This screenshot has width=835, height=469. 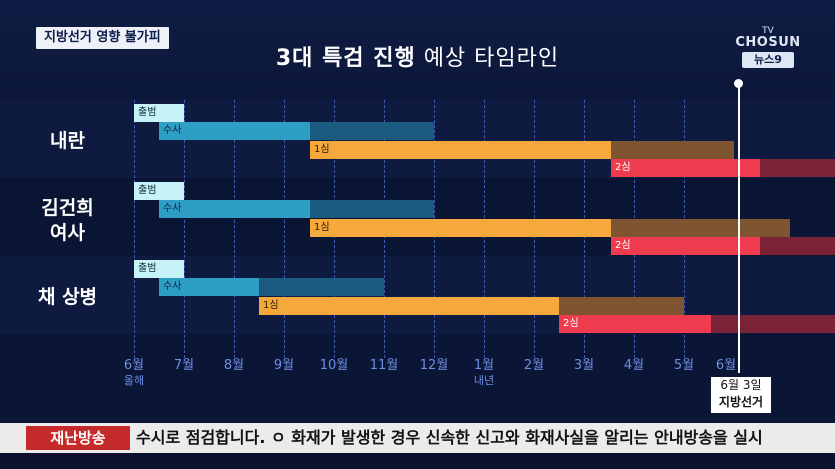 What do you see at coordinates (741, 402) in the screenshot?
I see `election-event: 지방선거` at bounding box center [741, 402].